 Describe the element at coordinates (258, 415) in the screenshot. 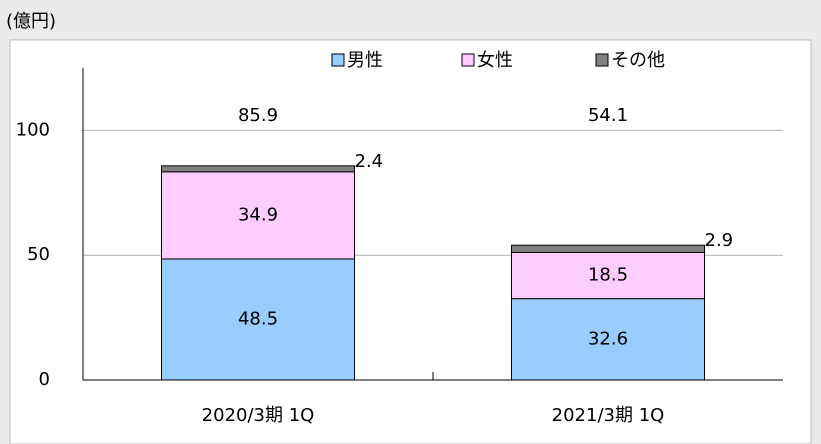

I see `x-tick-label: 2020/3期 1Q` at that location.